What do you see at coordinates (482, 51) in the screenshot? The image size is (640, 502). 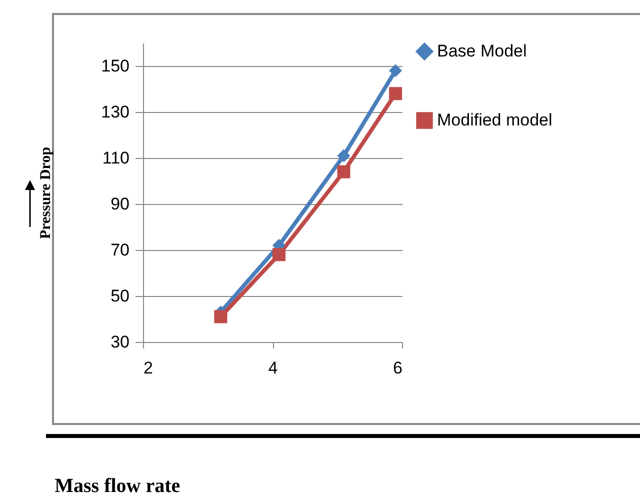 I see `legend-label: Base Model` at bounding box center [482, 51].